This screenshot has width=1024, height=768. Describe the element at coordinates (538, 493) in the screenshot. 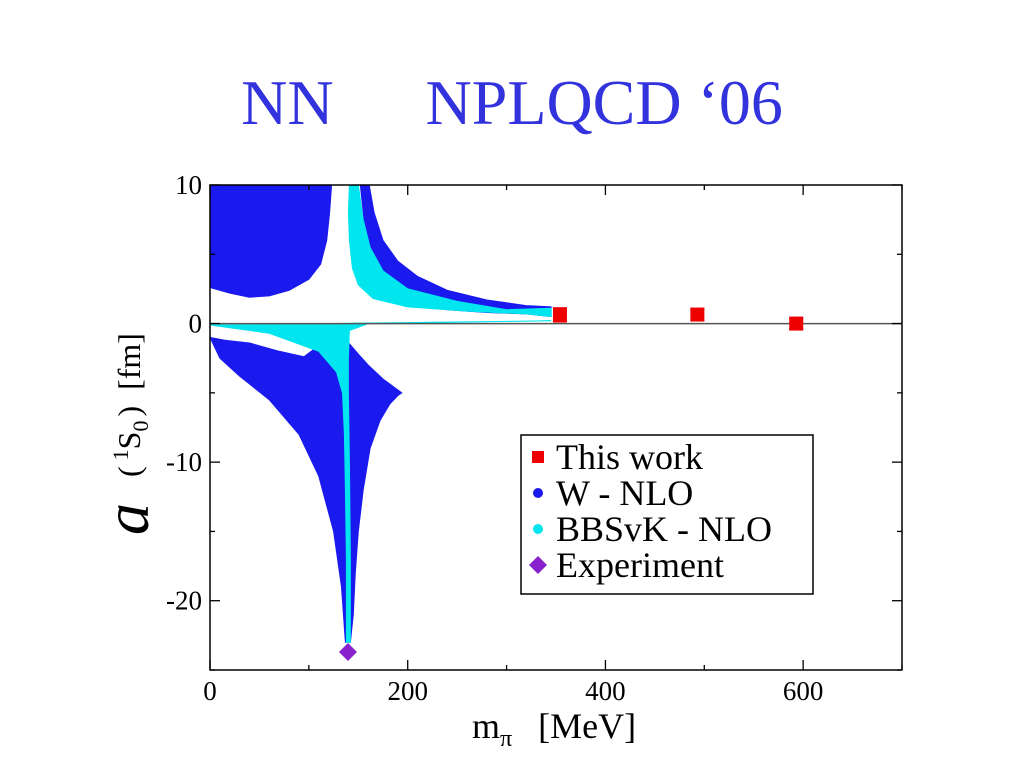

I see `legend-marker-w-nlo` at that location.